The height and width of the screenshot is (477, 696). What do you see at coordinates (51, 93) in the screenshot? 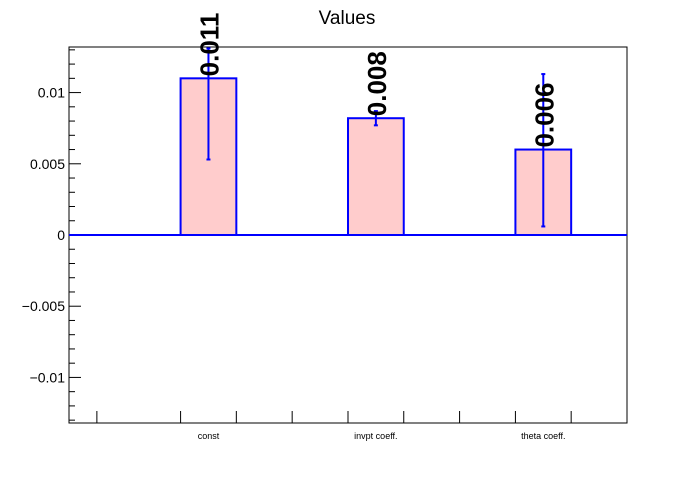
I see `y-tick-label: 0.01` at bounding box center [51, 93].